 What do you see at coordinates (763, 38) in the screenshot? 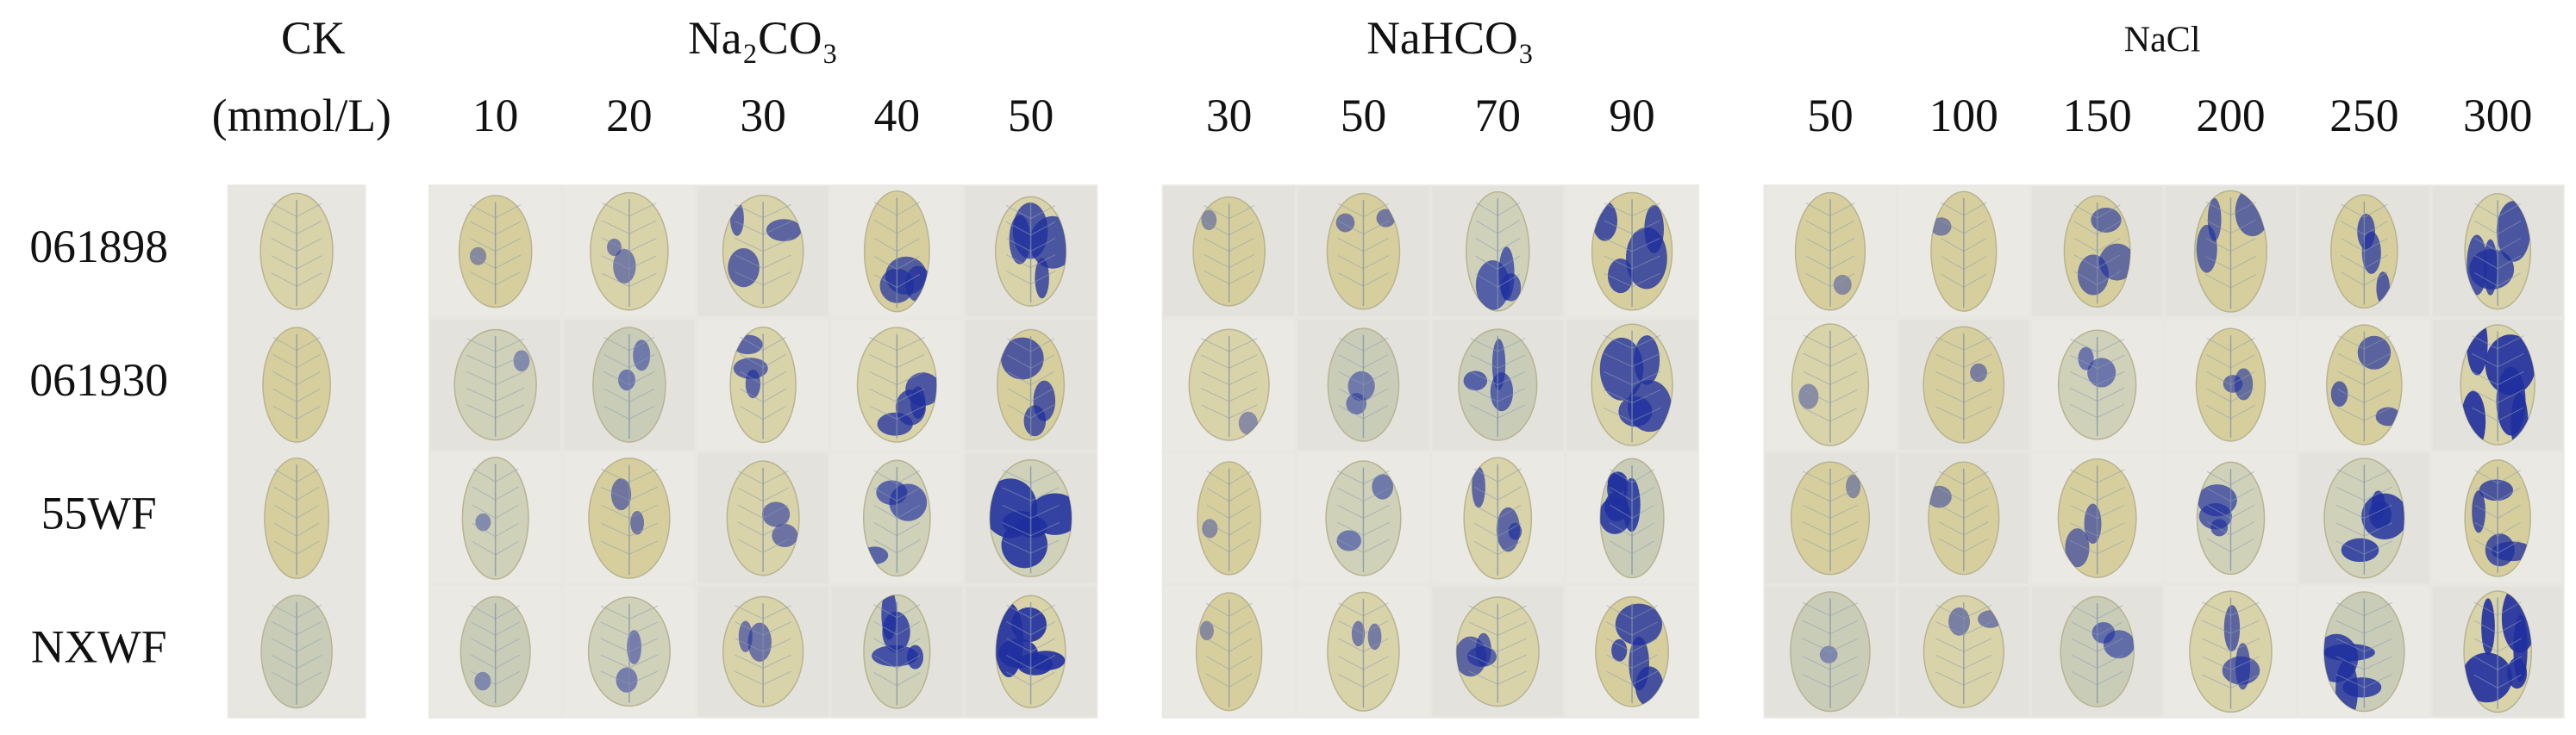
I see `group-label: Na₂CO₃` at bounding box center [763, 38].